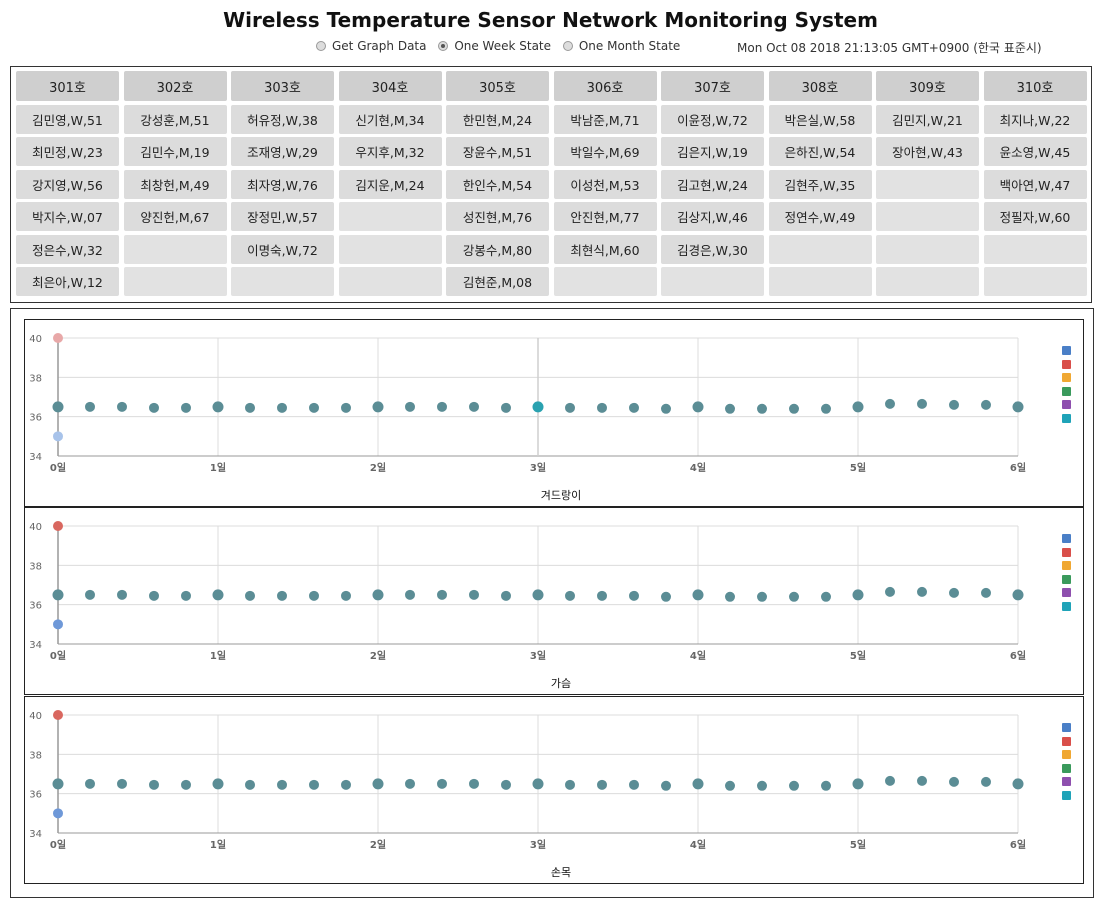 The height and width of the screenshot is (907, 1101). Describe the element at coordinates (605, 249) in the screenshot. I see `patient-cell: 최현식,M,60` at that location.